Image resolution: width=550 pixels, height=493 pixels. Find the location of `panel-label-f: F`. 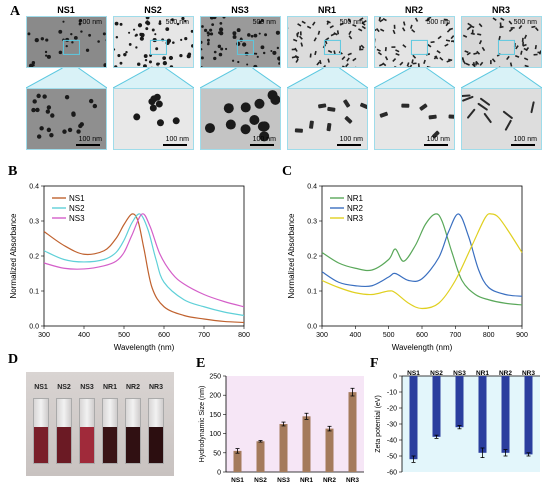

panel-label-f: F is located at coordinates (374, 363).